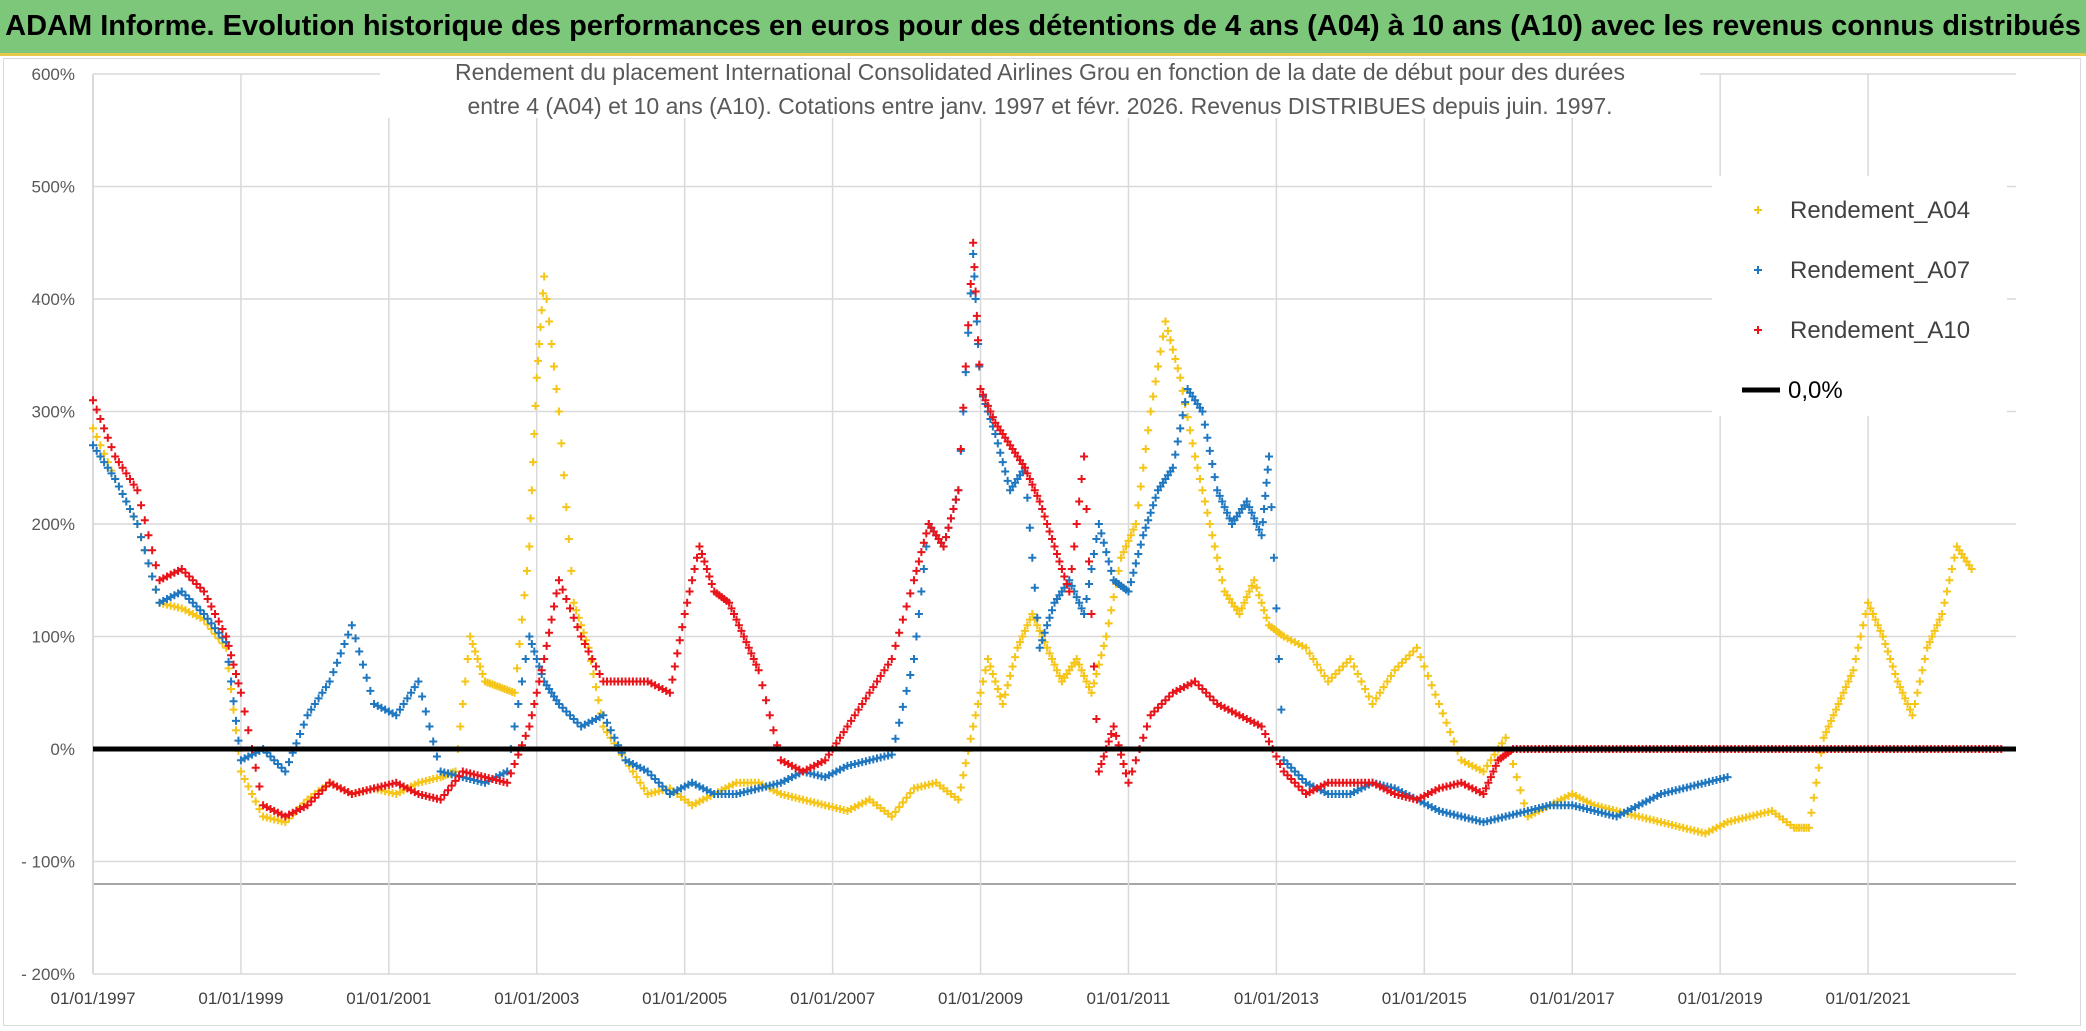 This screenshot has width=2086, height=1031. I want to click on y-tick-label: 500%, so click(53, 187).